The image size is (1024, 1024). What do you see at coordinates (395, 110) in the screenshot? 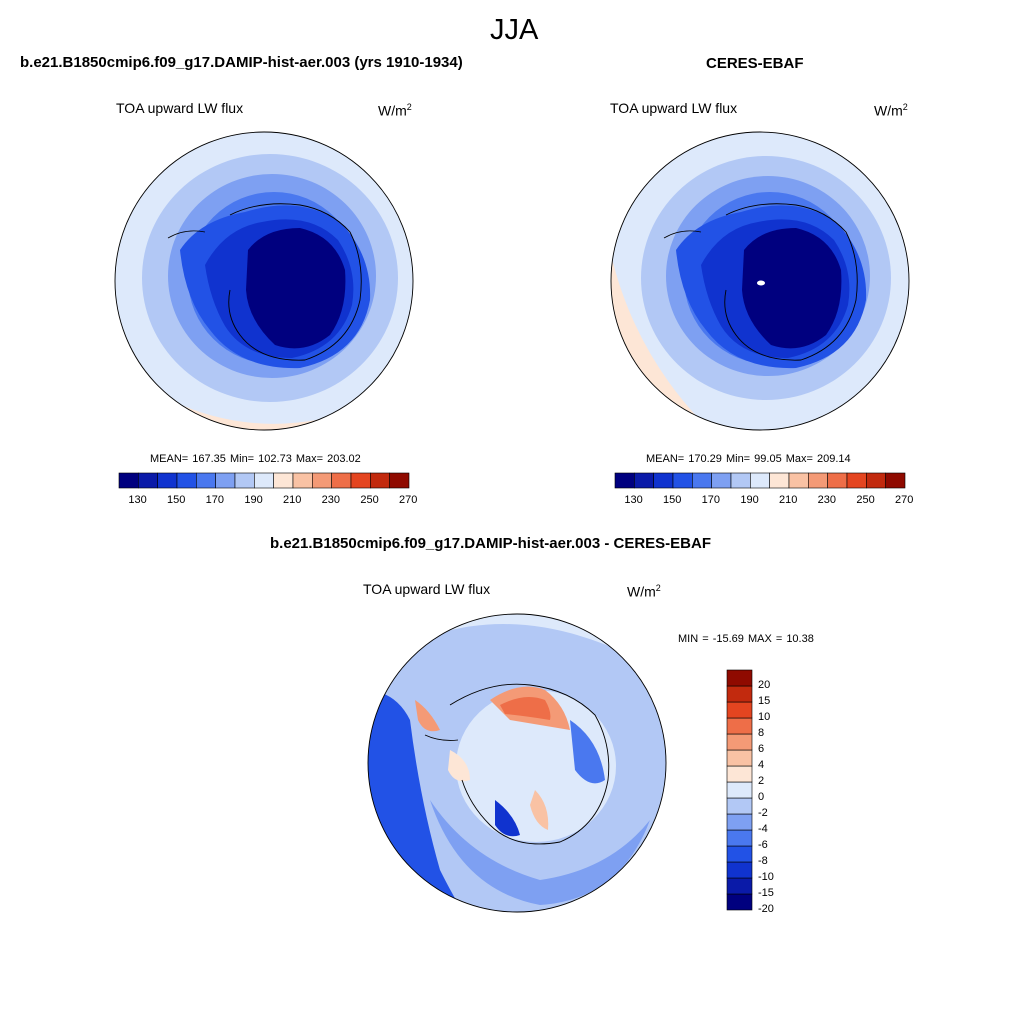
I see `model-units-label: W/m2` at bounding box center [395, 110].